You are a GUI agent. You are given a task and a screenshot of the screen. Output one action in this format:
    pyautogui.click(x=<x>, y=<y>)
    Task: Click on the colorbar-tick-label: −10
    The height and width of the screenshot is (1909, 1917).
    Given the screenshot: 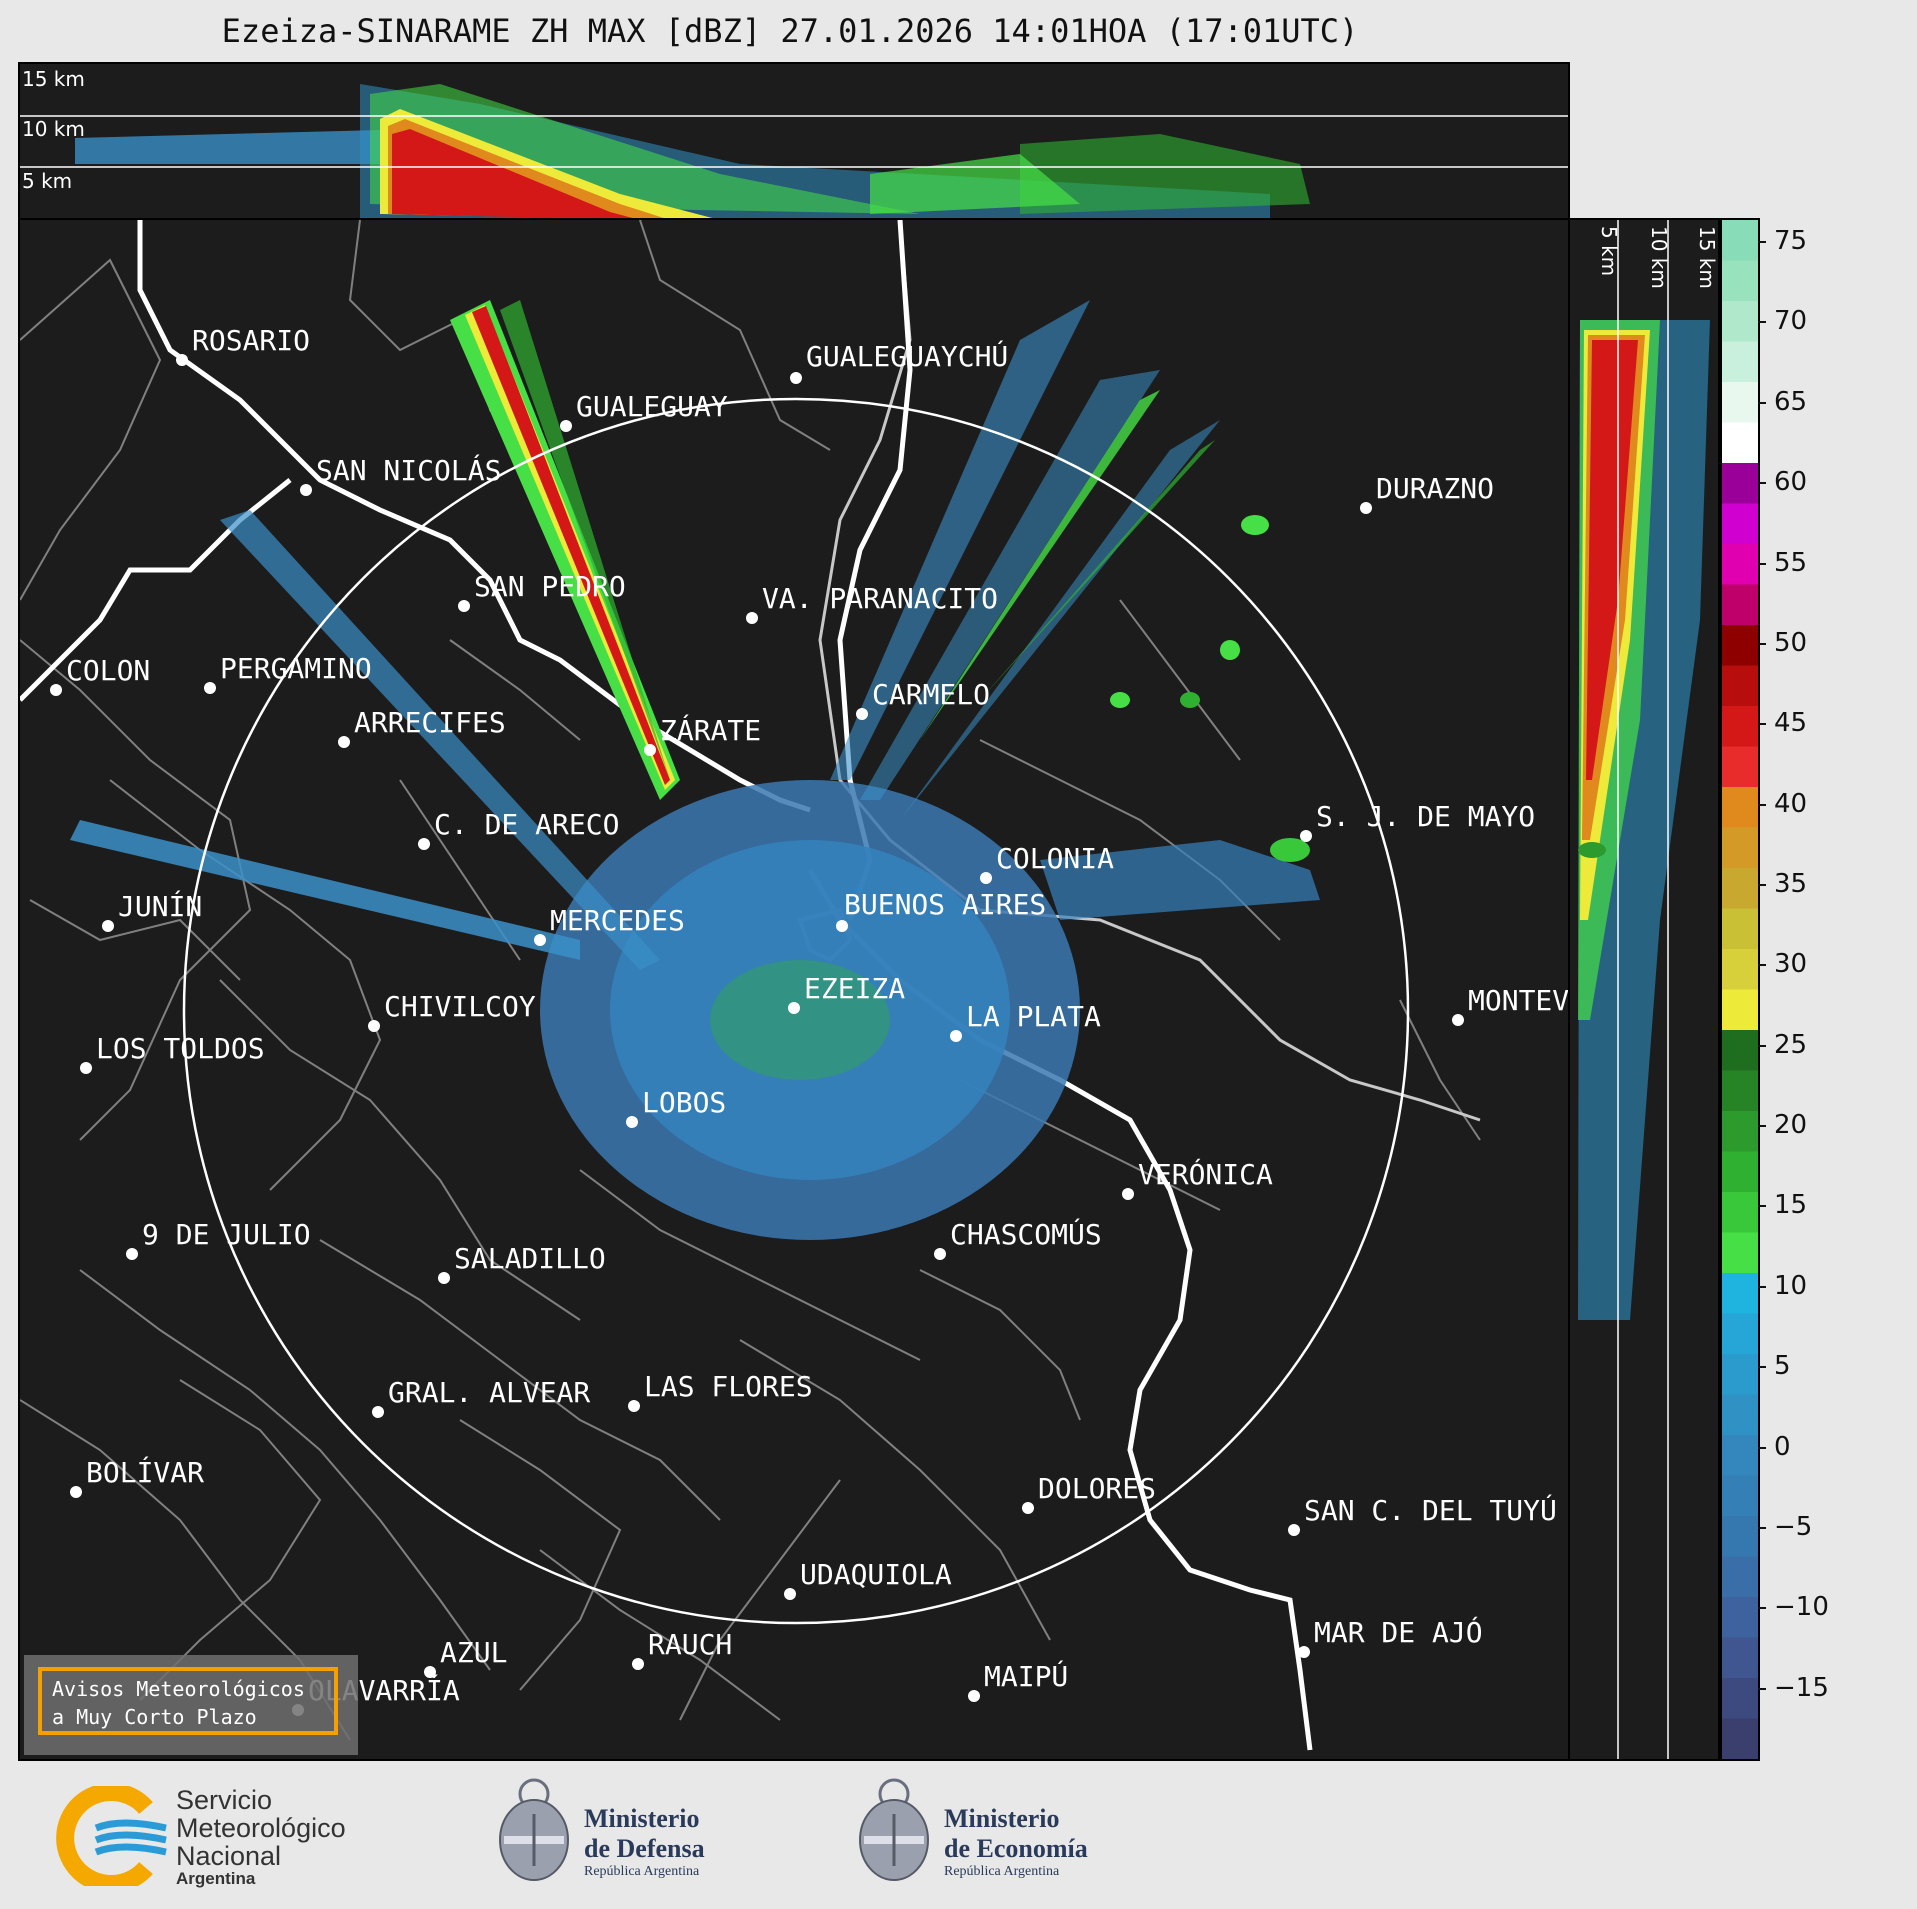 What is the action you would take?
    pyautogui.click(x=1793, y=1607)
    